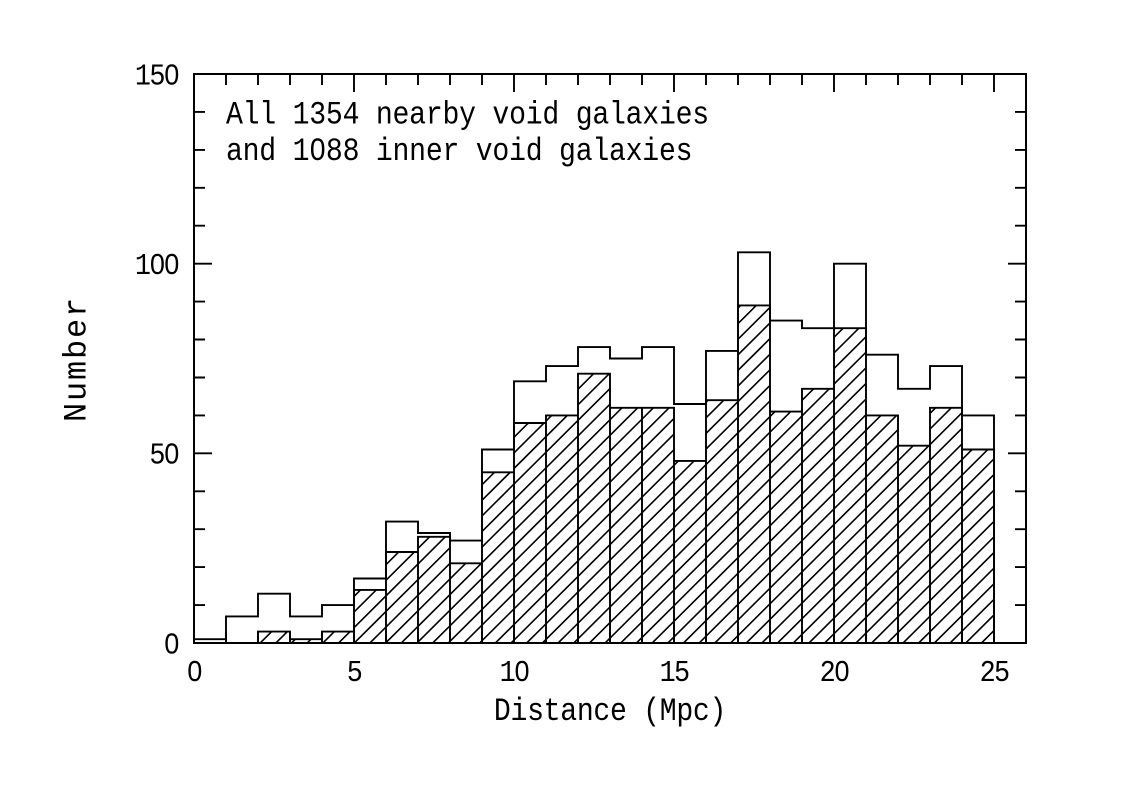 This screenshot has width=1123, height=793. Describe the element at coordinates (467, 116) in the screenshot. I see `svg-text: All 1354 nearby void galaxies` at that location.